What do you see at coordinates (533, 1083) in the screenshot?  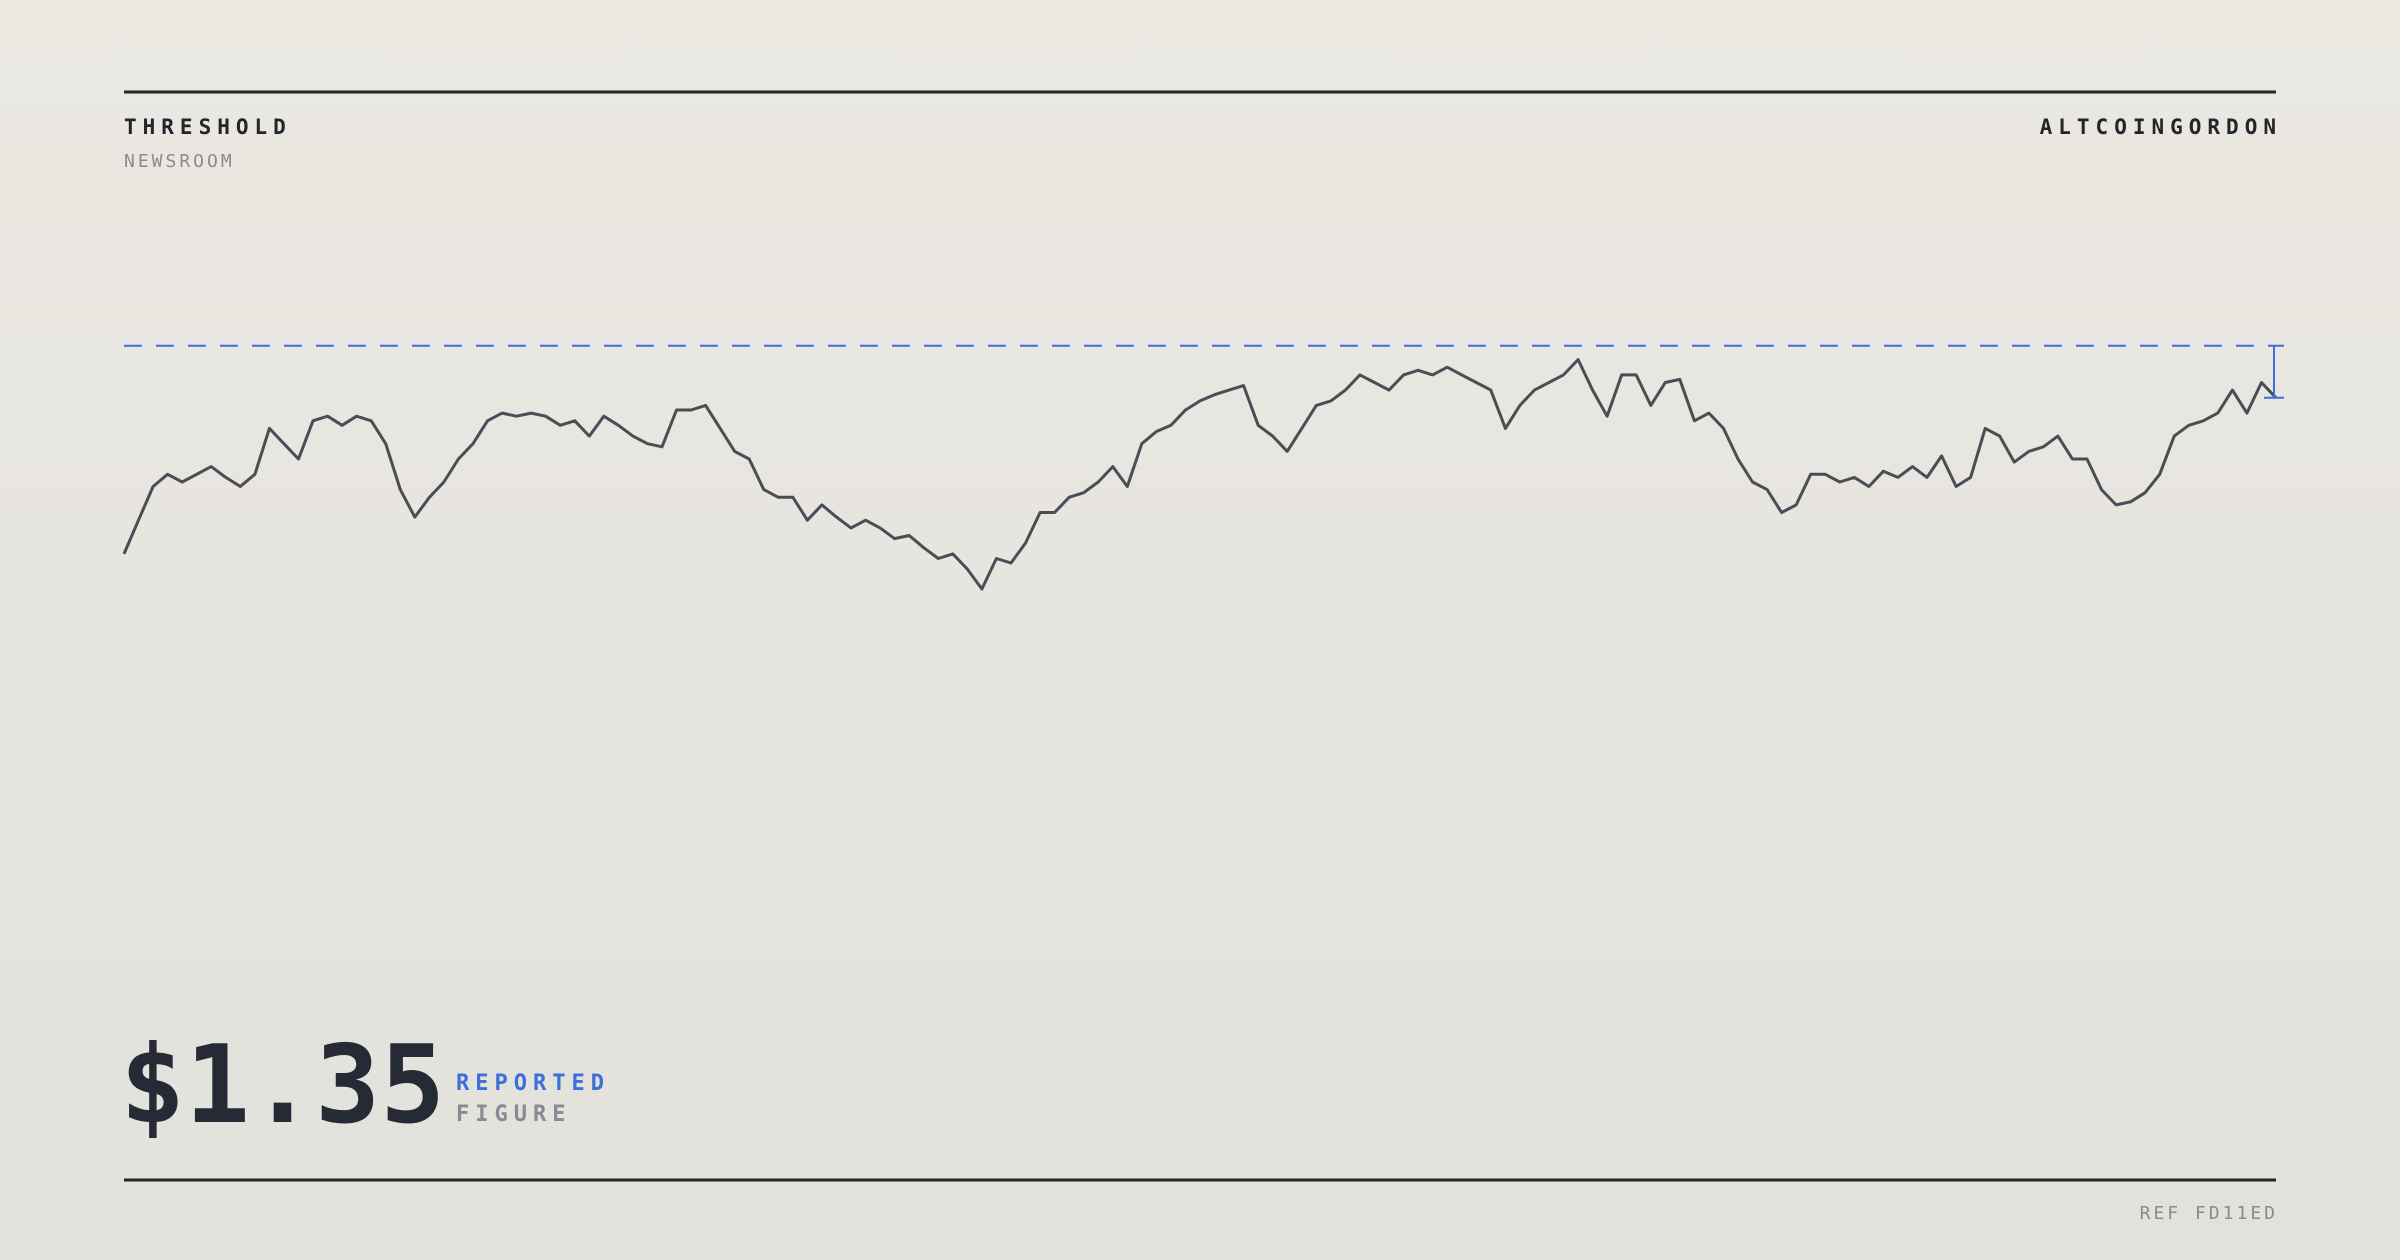 I see `figure-label: REPORTED` at bounding box center [533, 1083].